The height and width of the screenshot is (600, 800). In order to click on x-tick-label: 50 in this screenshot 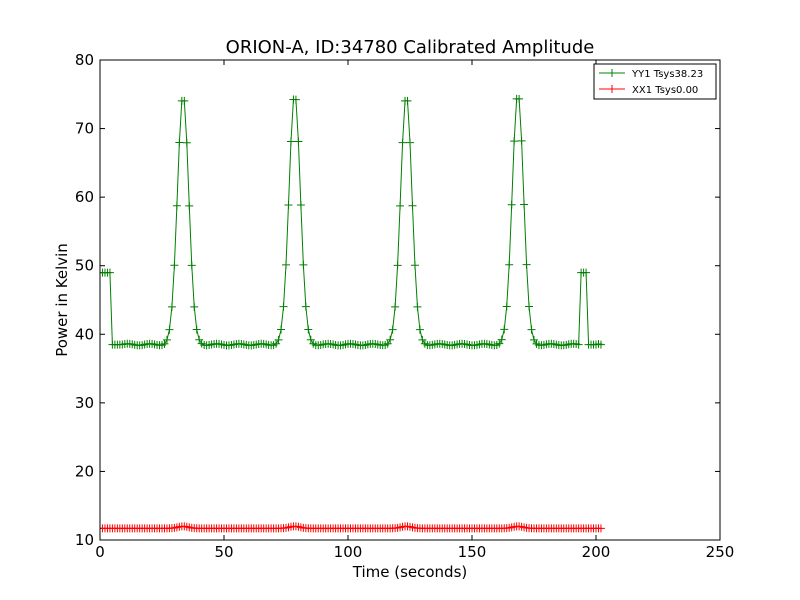, I will do `click(223, 552)`.